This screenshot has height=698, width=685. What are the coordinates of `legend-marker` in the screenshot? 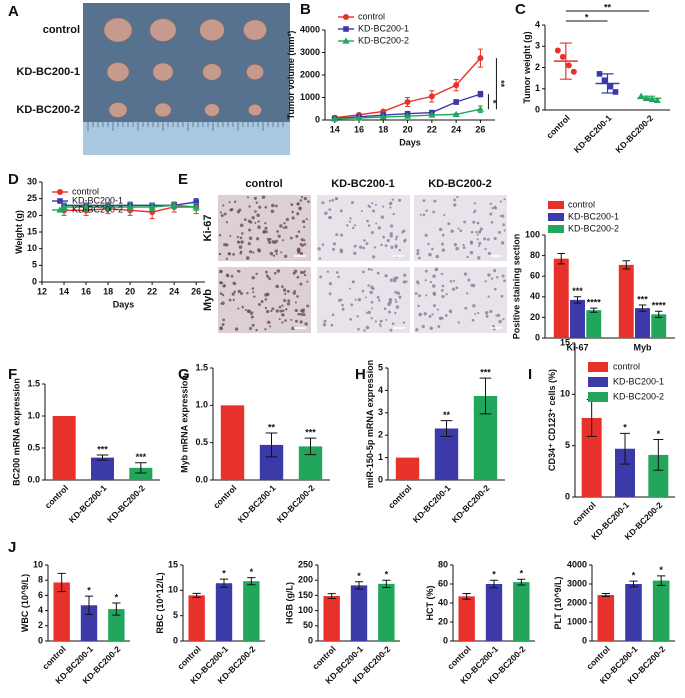 It's located at (60, 209).